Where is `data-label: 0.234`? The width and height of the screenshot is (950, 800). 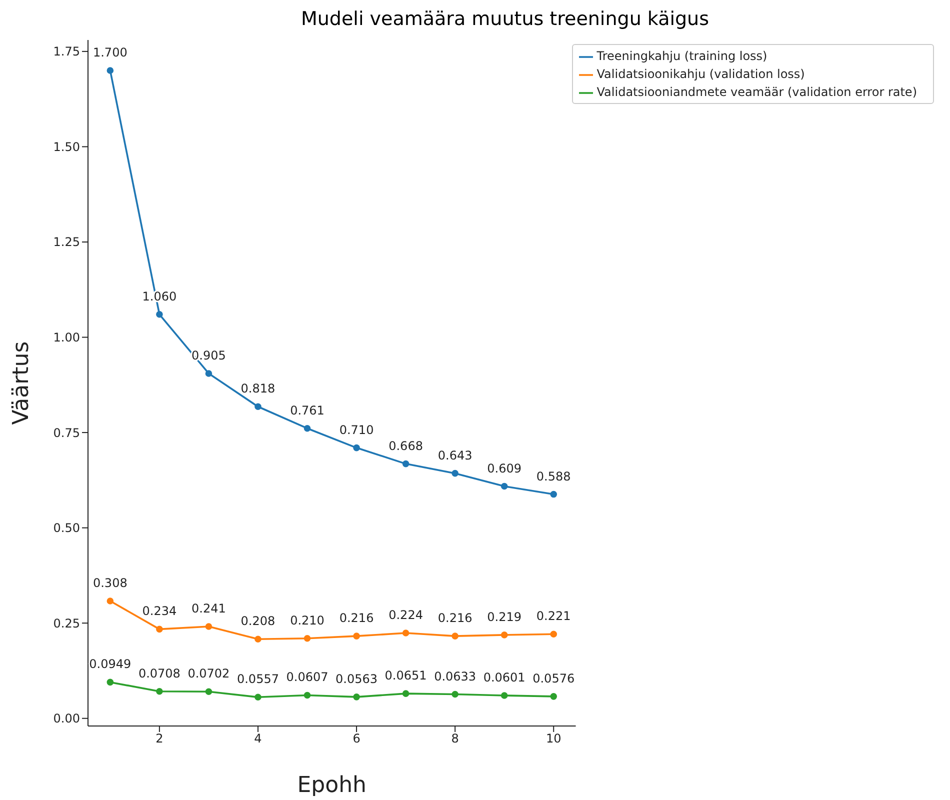
data-label: 0.234 is located at coordinates (159, 611).